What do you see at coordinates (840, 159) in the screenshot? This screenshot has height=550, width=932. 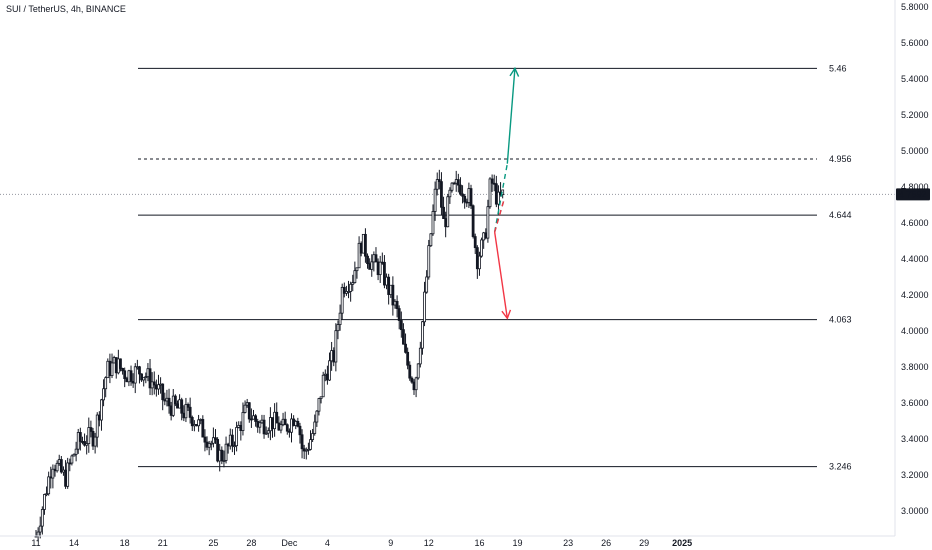 I see `level-label: 4.956` at bounding box center [840, 159].